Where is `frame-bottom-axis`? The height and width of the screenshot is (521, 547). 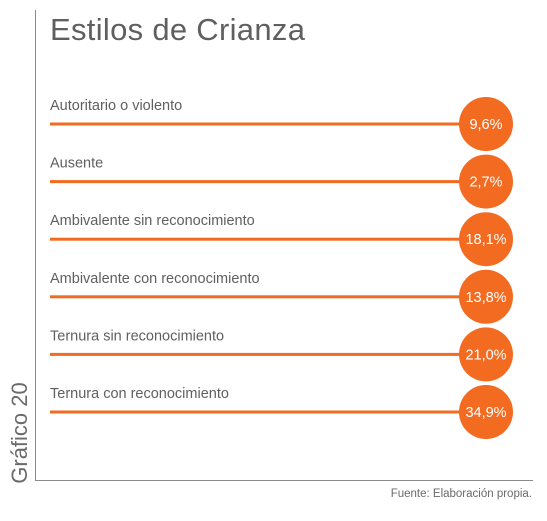 frame-bottom-axis is located at coordinates (284, 480).